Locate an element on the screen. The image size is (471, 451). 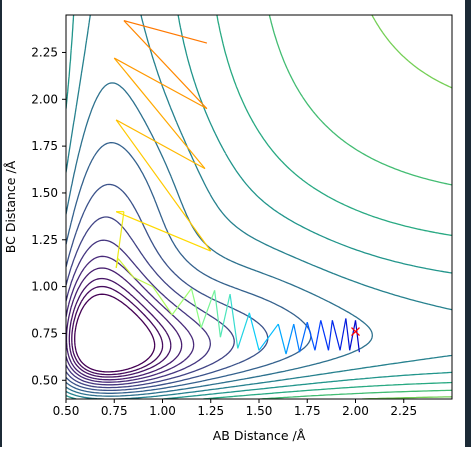
y-tick-label: 1.25 is located at coordinates (44, 240).